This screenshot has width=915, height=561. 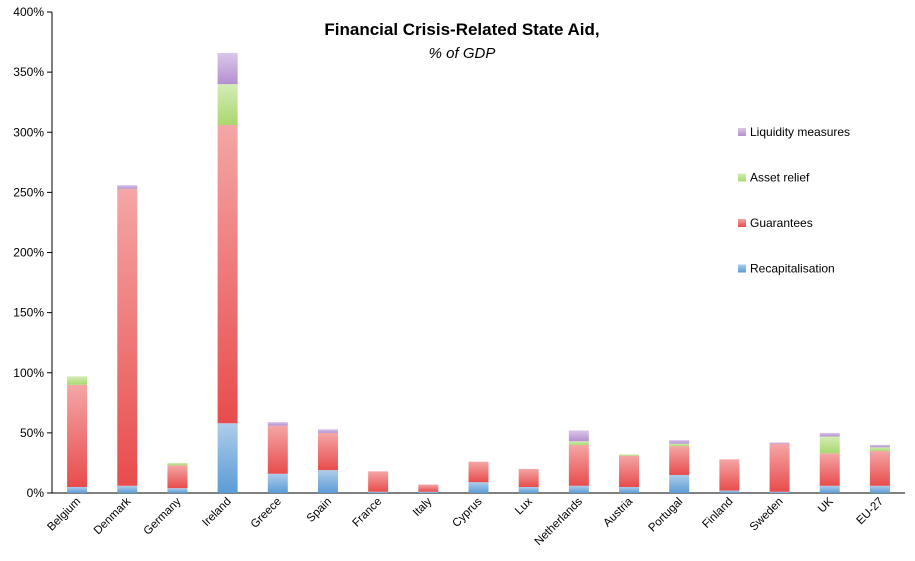 What do you see at coordinates (28, 373) in the screenshot?
I see `y-tick-label: 100%` at bounding box center [28, 373].